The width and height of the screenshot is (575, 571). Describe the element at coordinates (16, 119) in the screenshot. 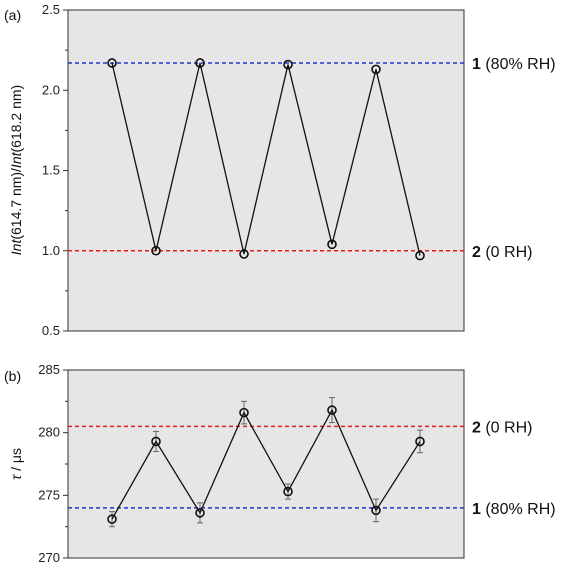

I see `y-label-a-part4: (618.2 nm)` at that location.